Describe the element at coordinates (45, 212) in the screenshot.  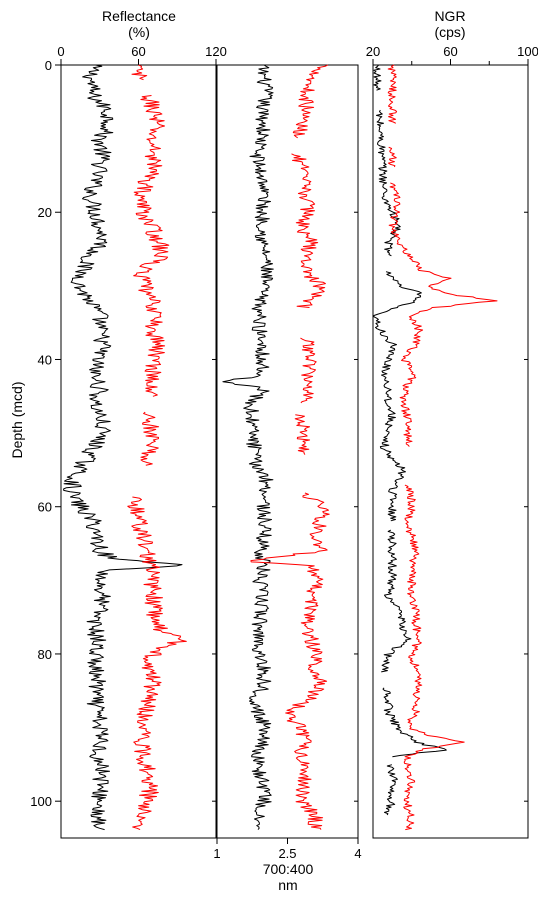
I see `depth-tick-label: 20` at that location.